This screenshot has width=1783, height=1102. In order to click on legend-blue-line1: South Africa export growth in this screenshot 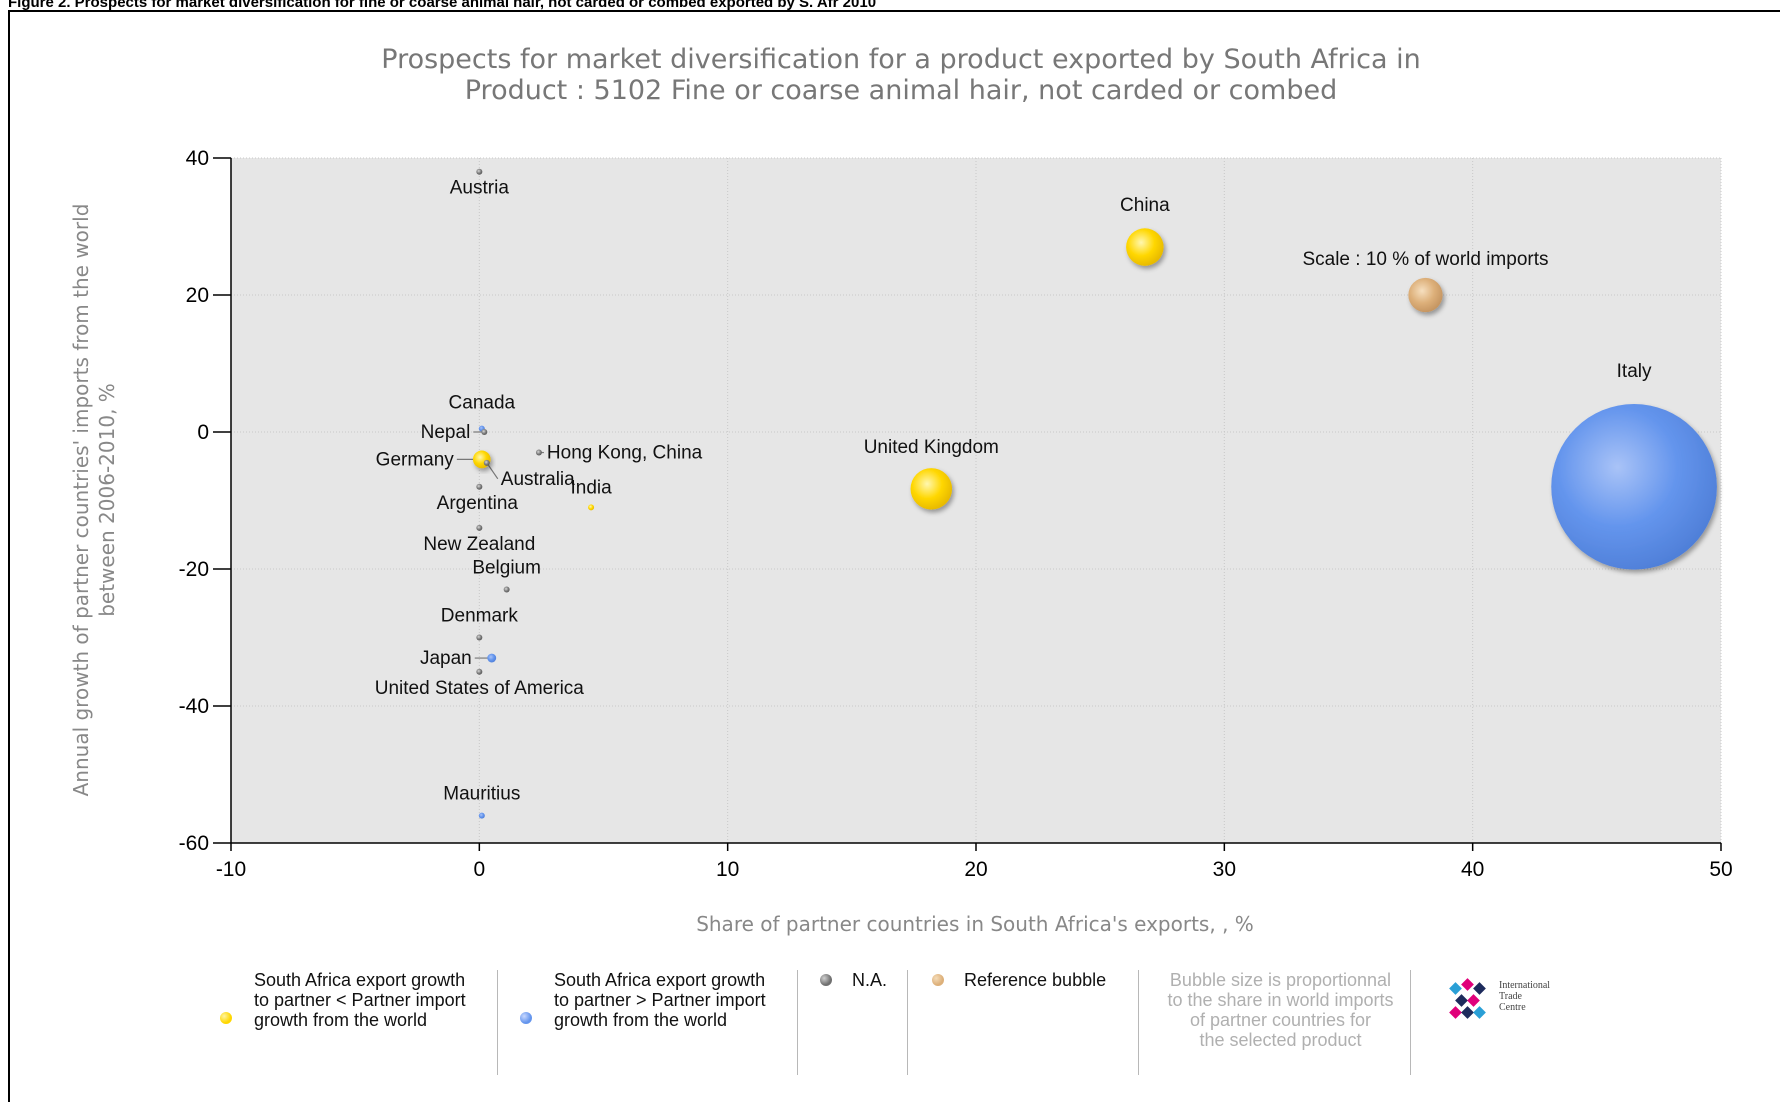, I will do `click(660, 980)`.